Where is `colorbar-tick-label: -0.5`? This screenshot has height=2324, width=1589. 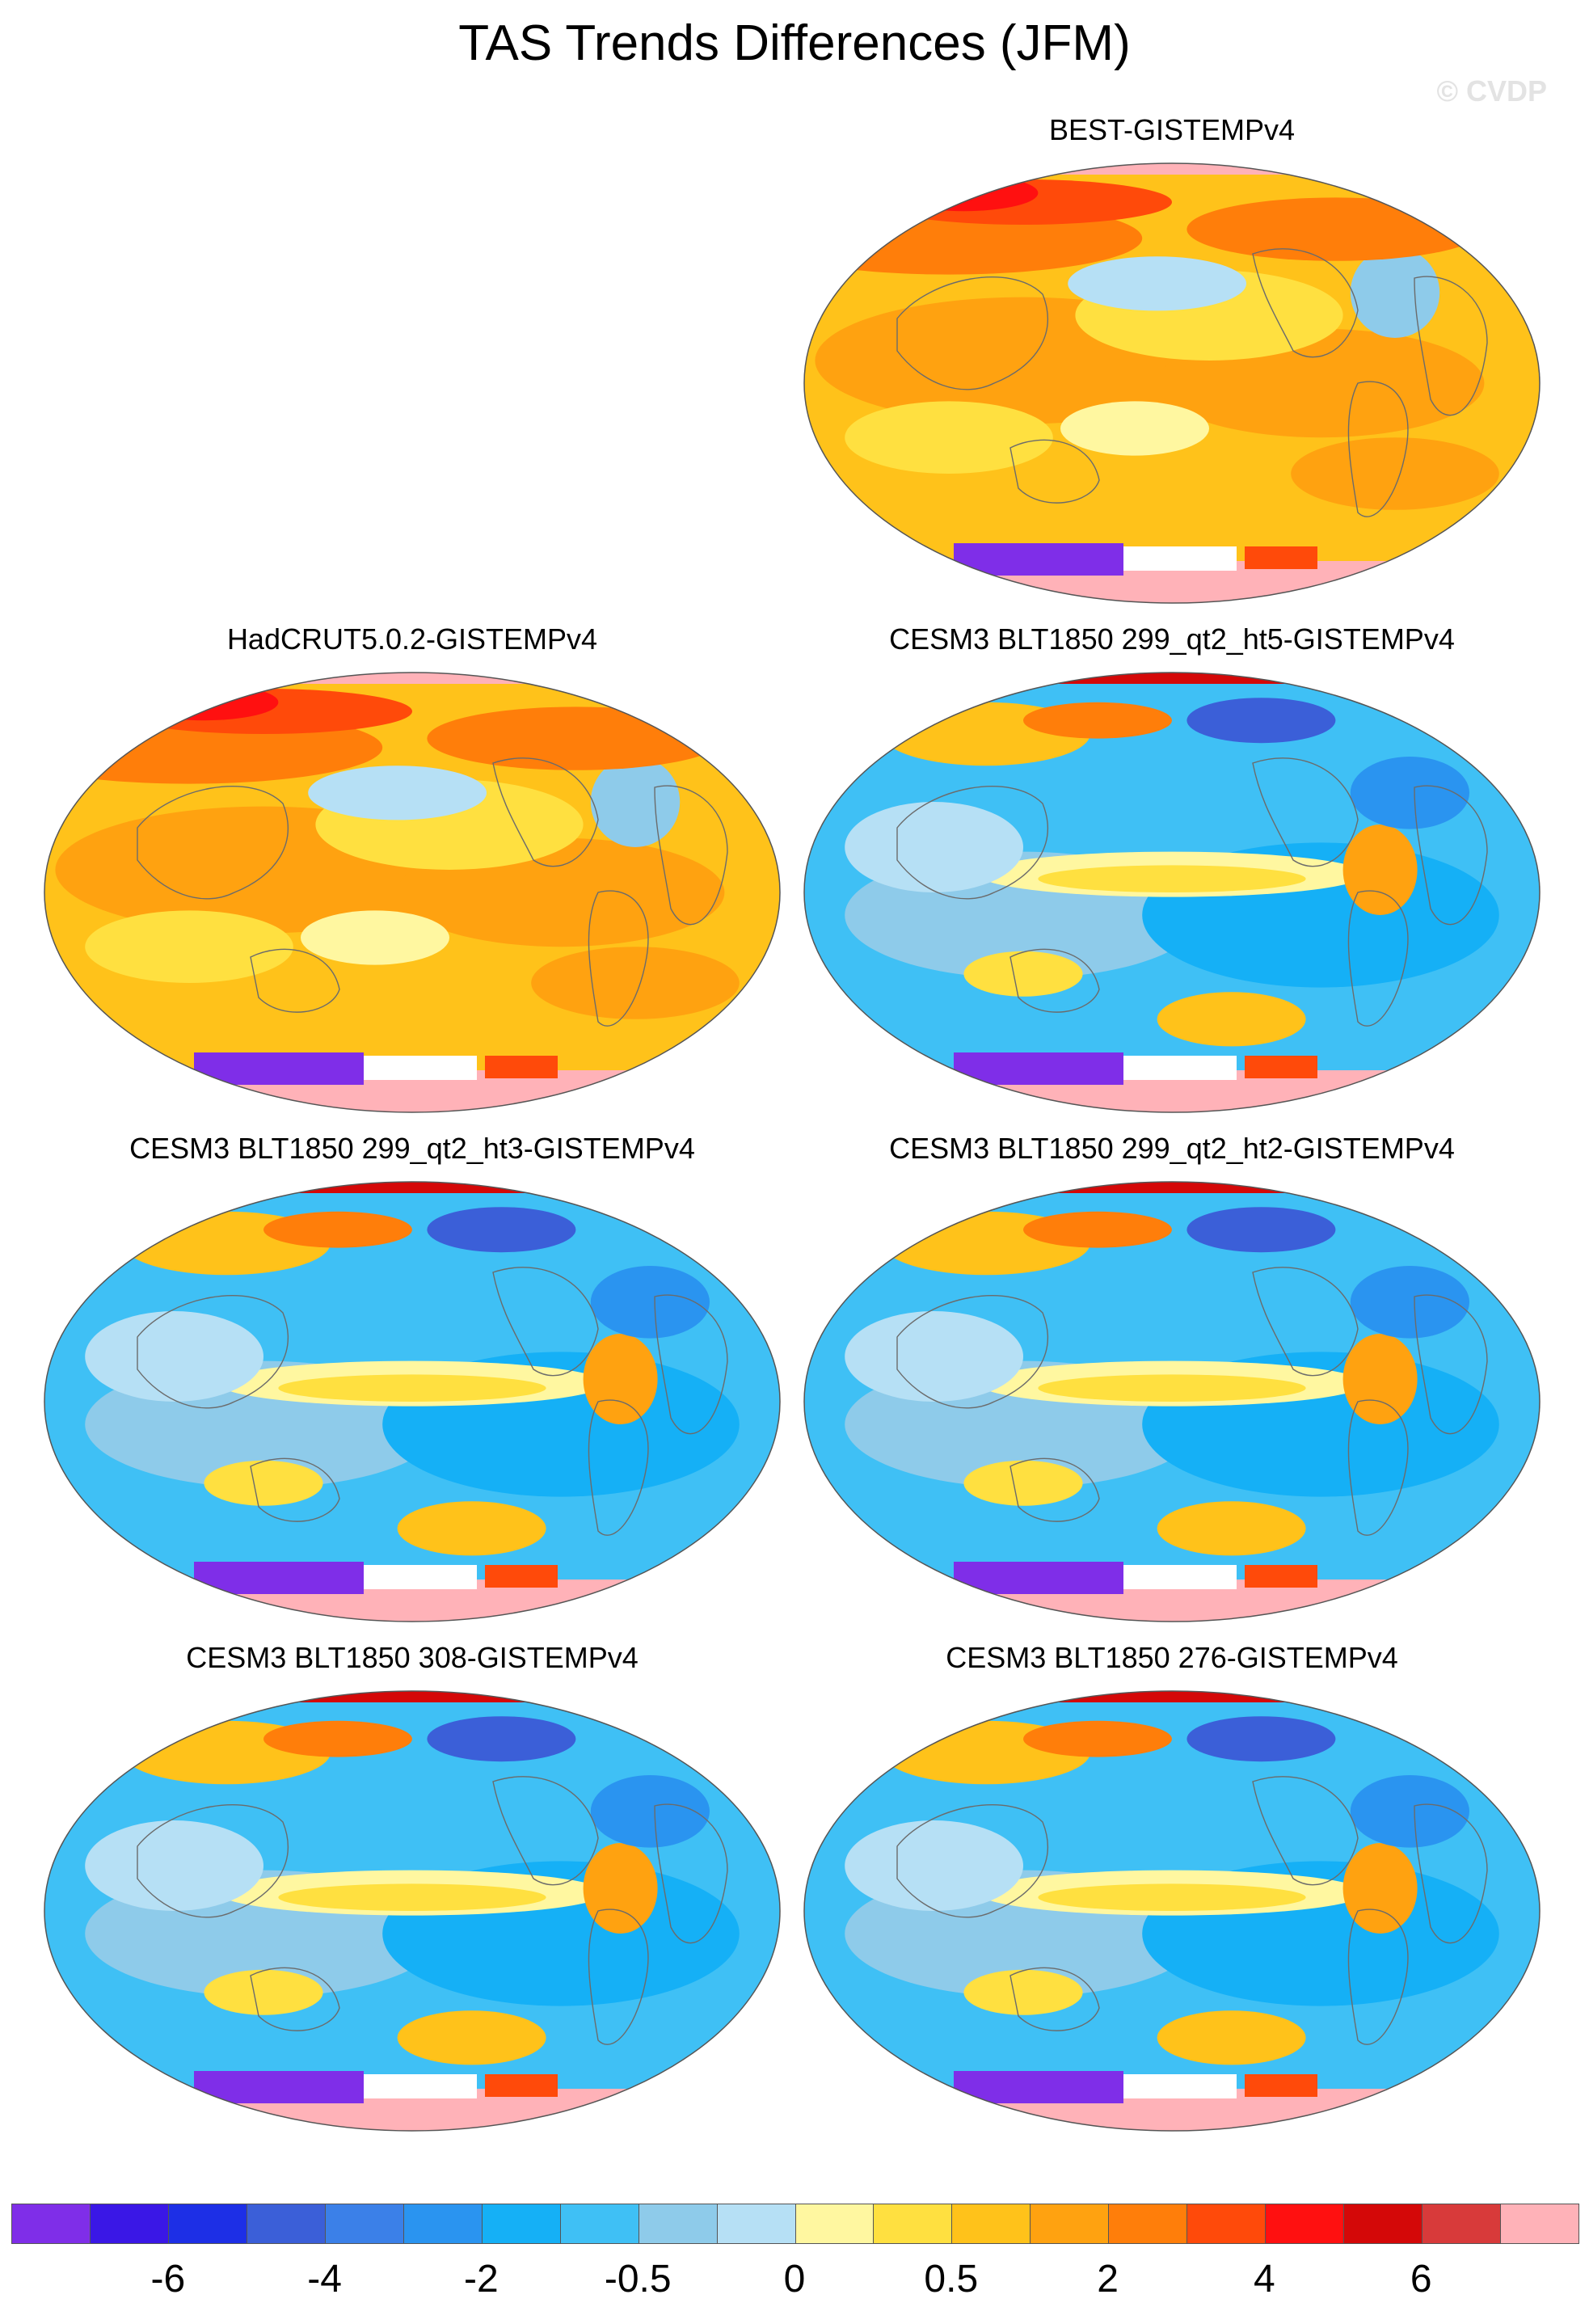 colorbar-tick-label: -0.5 is located at coordinates (638, 2279).